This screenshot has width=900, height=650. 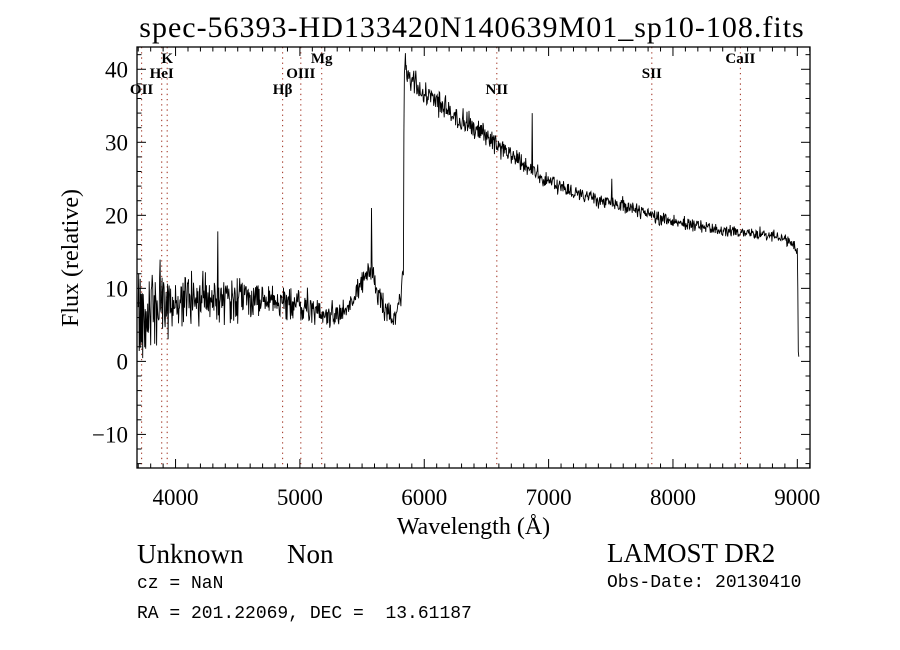 What do you see at coordinates (167, 59) in the screenshot?
I see `line-marker-label-K: K` at bounding box center [167, 59].